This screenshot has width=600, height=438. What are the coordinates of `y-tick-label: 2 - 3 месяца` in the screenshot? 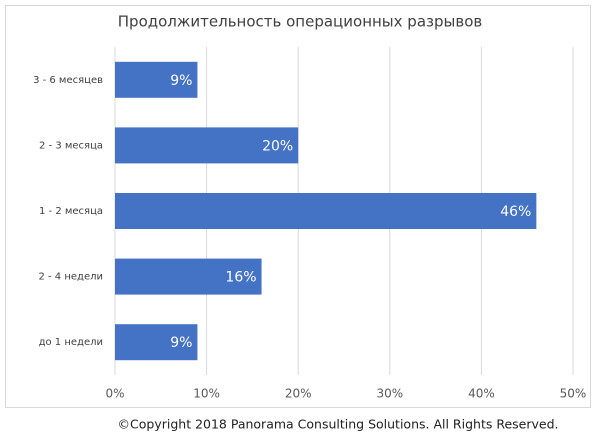 It's located at (71, 145).